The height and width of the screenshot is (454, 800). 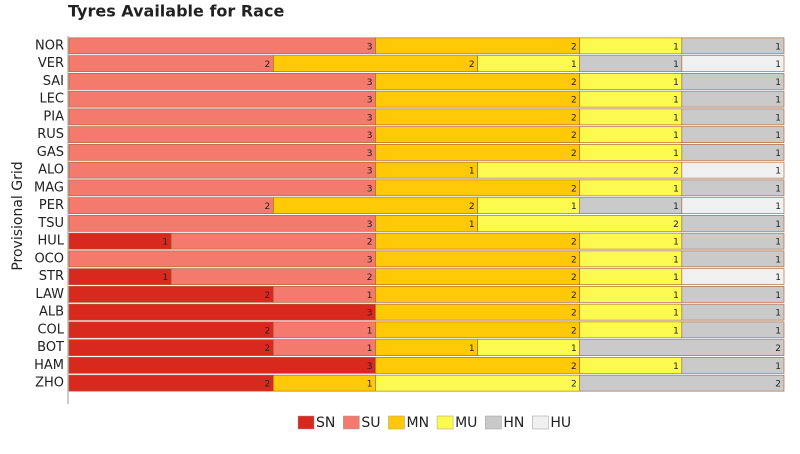 What do you see at coordinates (53, 116) in the screenshot?
I see `y-tick-label: PIA` at bounding box center [53, 116].